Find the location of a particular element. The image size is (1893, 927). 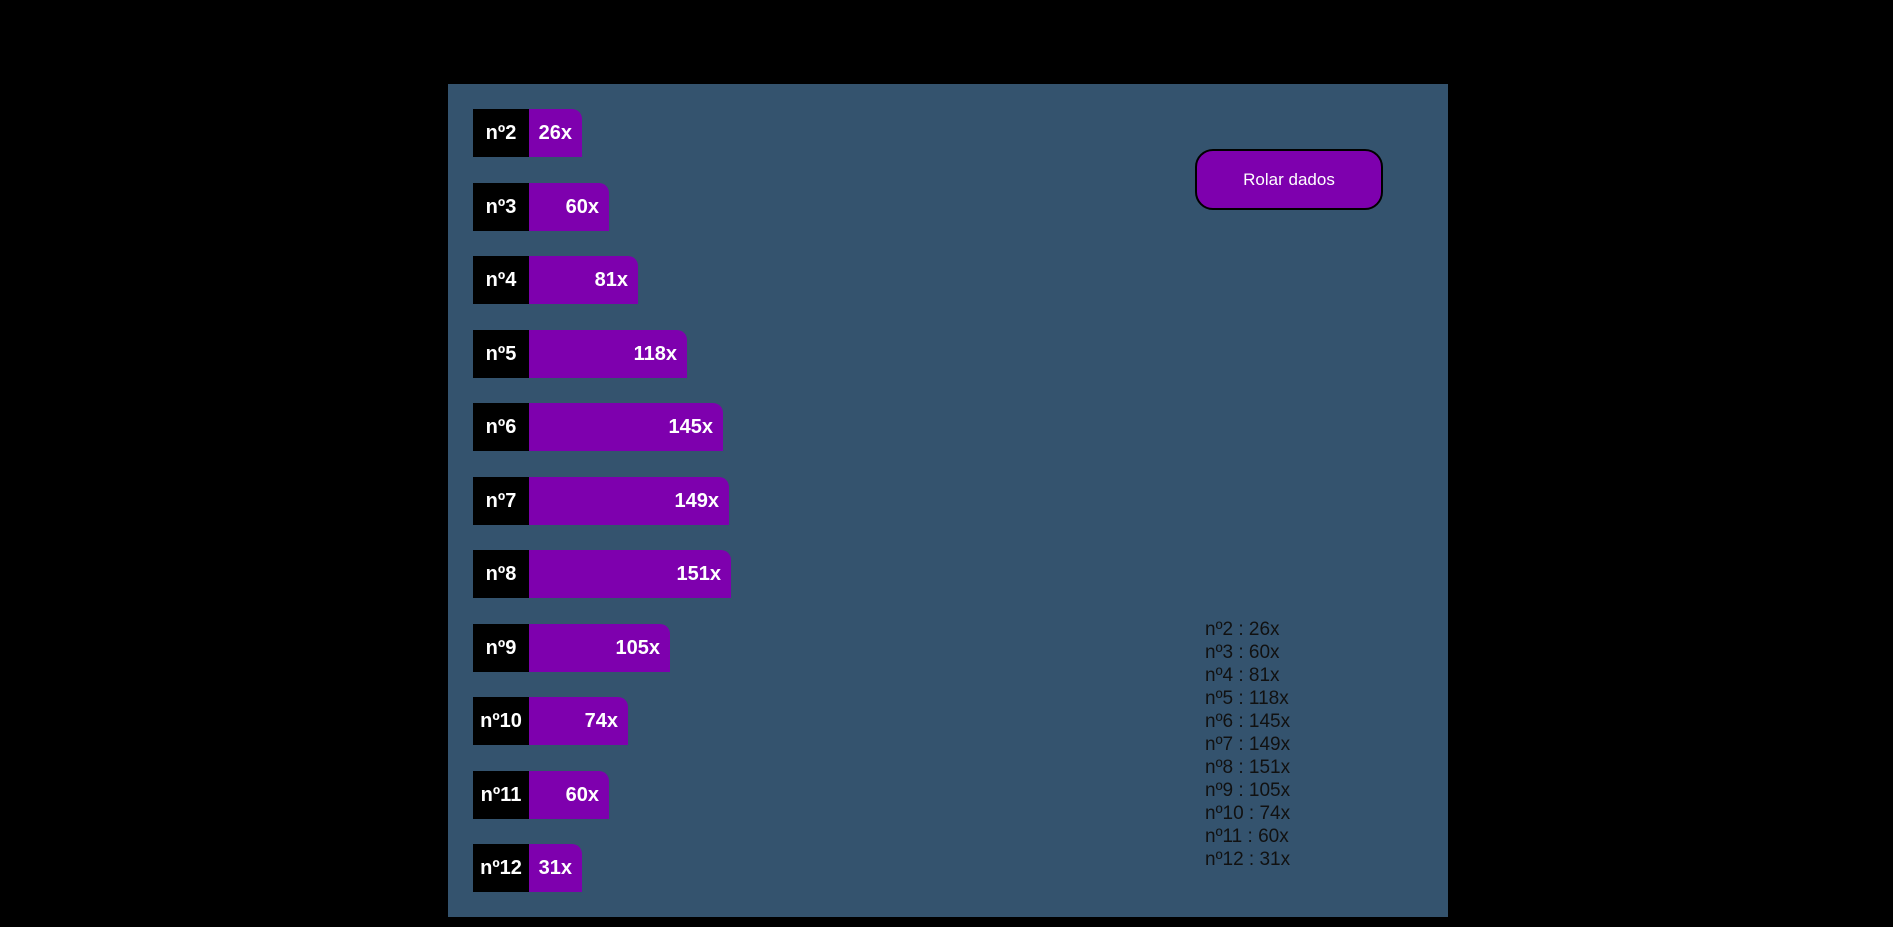

bar-value: 149x is located at coordinates (629, 501).